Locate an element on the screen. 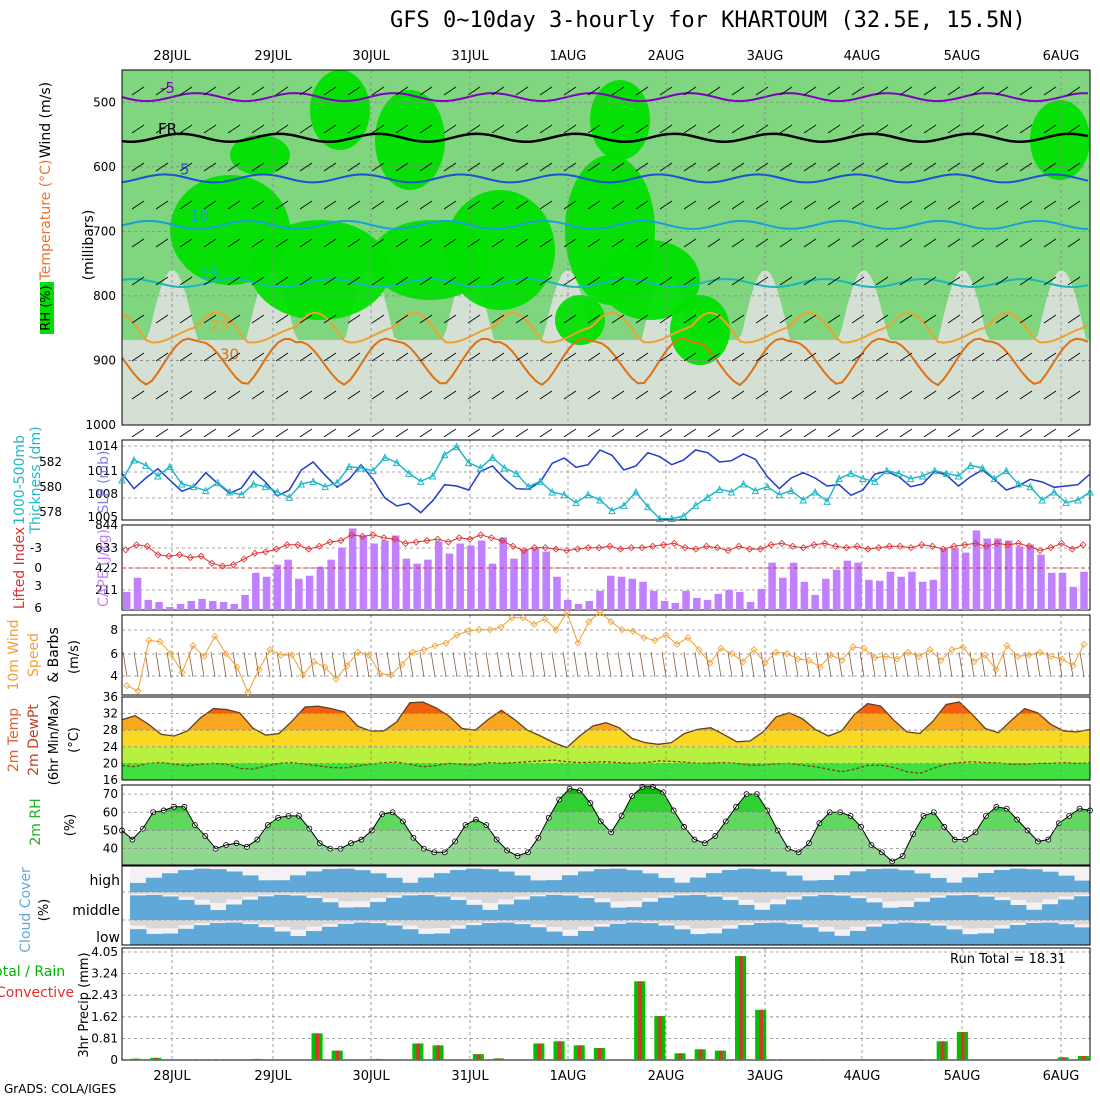 The height and width of the screenshot is (1100, 1100). date-label-bottom: 1AUG is located at coordinates (568, 1076).